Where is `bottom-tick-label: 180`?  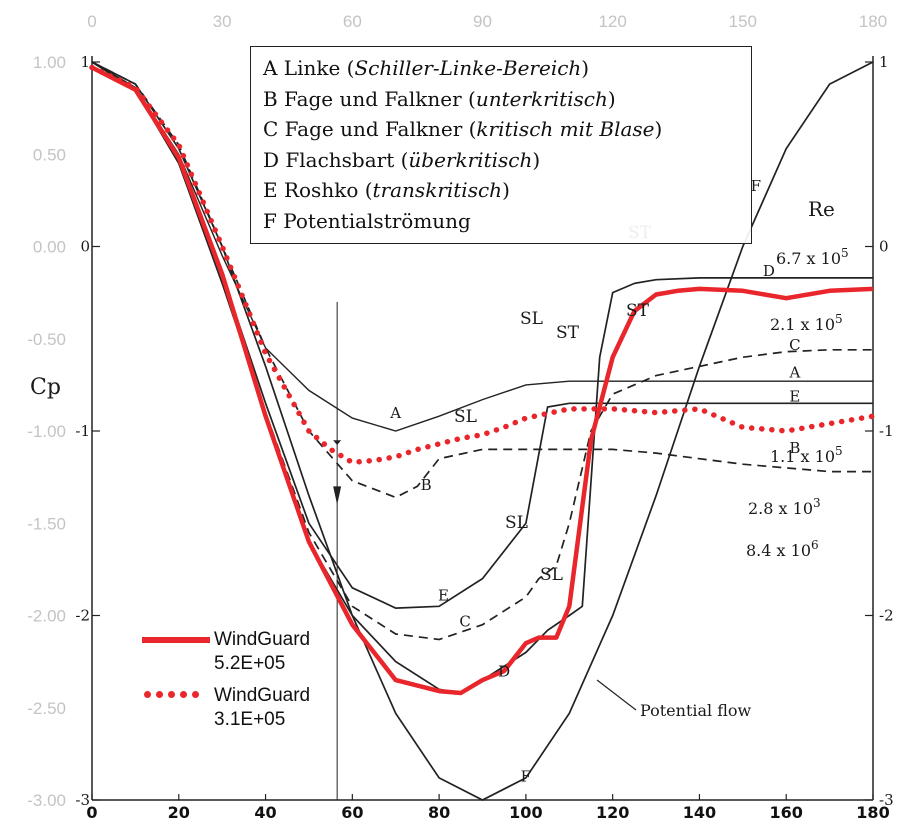 bottom-tick-label: 180 is located at coordinates (872, 811).